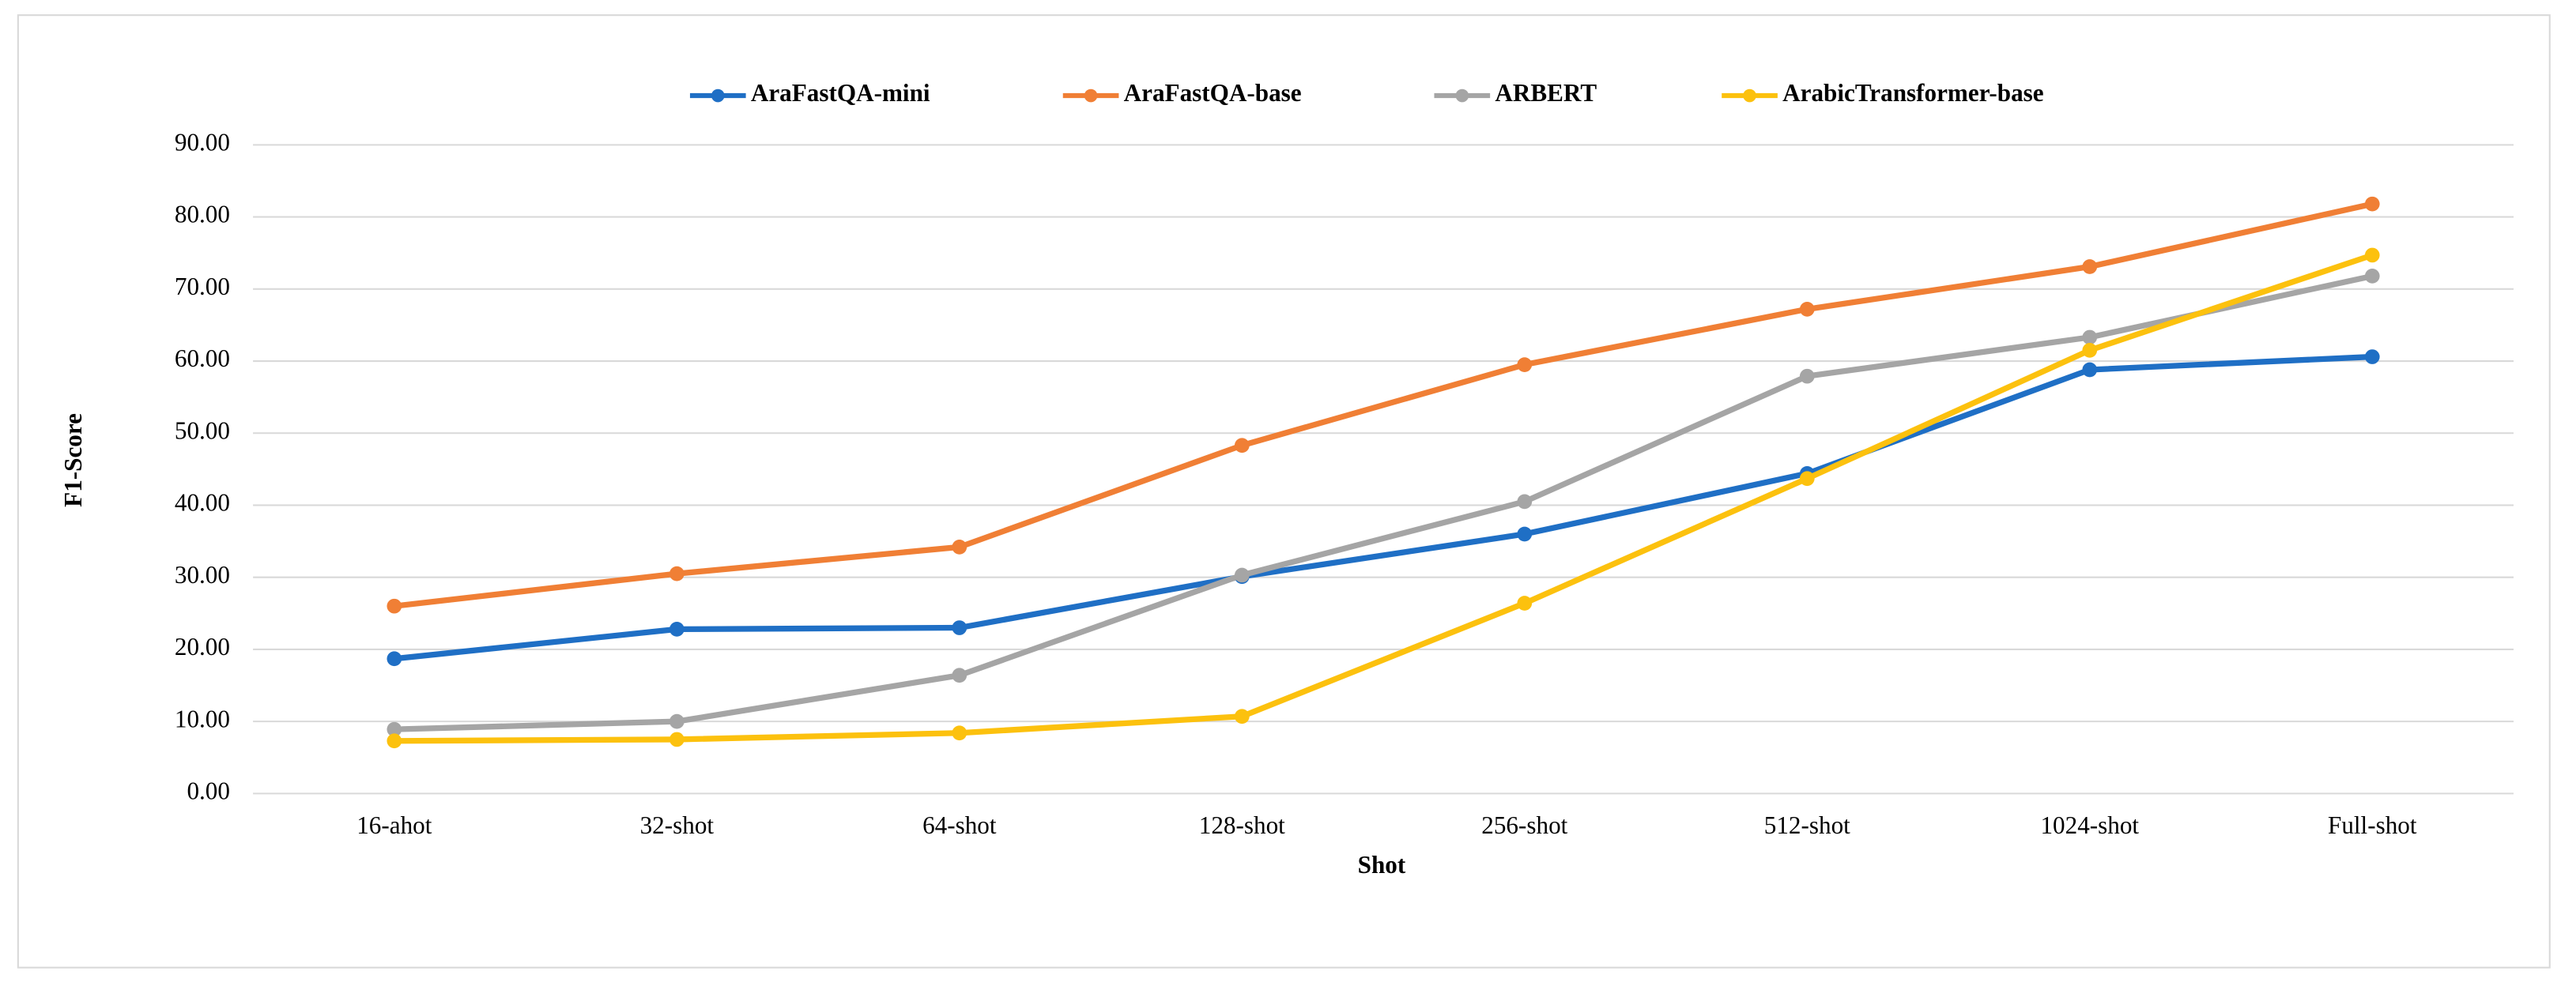  What do you see at coordinates (2089, 825) in the screenshot?
I see `x-tick-label: 1024-shot` at bounding box center [2089, 825].